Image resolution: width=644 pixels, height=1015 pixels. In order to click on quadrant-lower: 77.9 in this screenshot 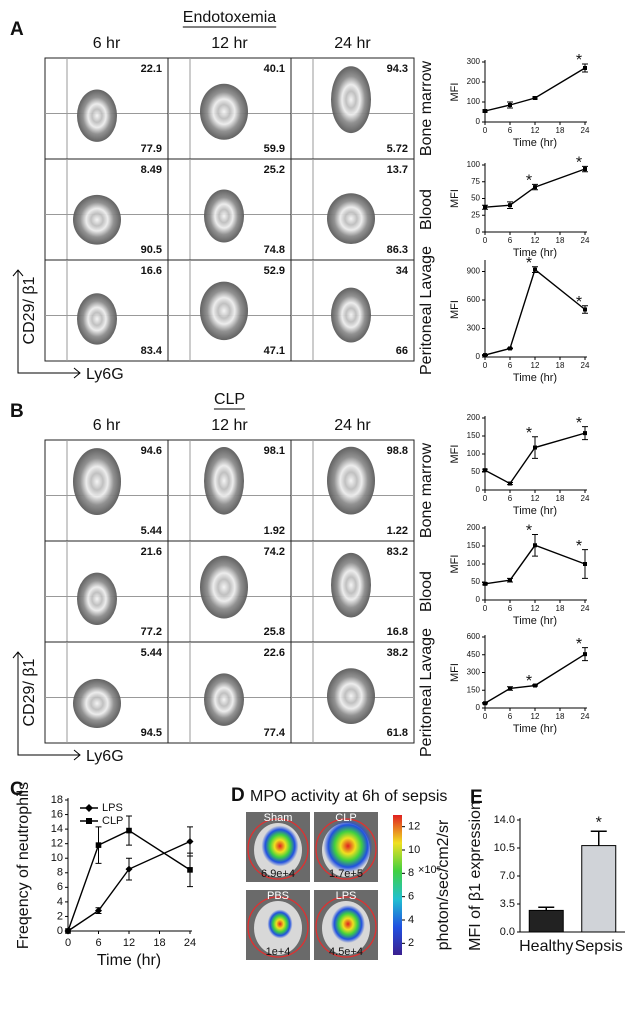, I will do `click(151, 149)`.